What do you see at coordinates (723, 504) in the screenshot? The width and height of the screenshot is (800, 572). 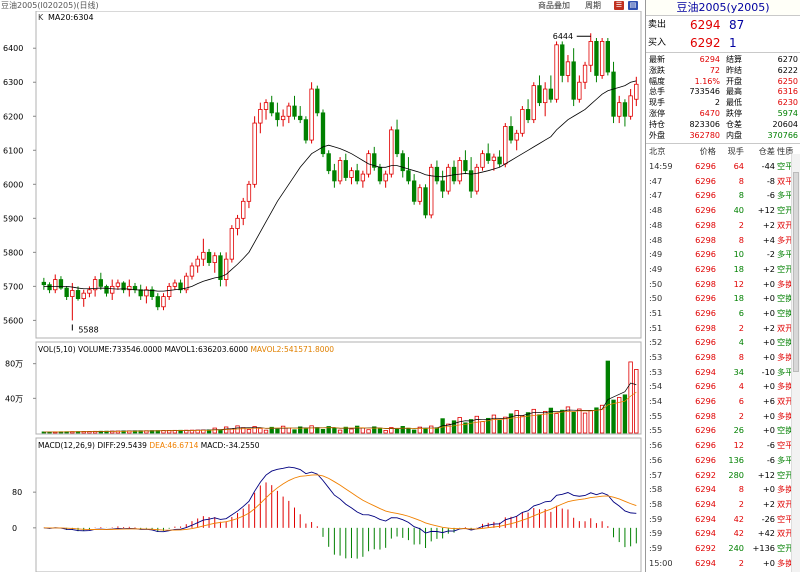 I see `tick-row: :58 6294 2 +2 双开` at bounding box center [723, 504].